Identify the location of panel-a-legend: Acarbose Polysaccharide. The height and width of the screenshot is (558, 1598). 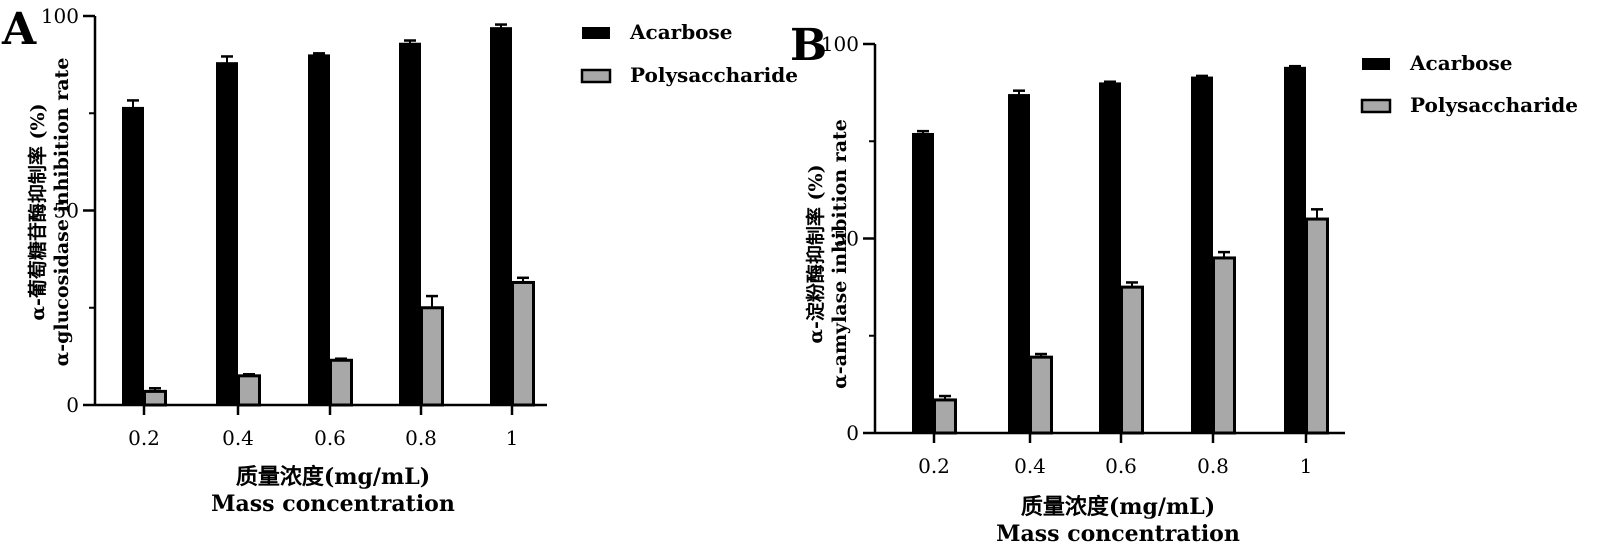
(689, 53).